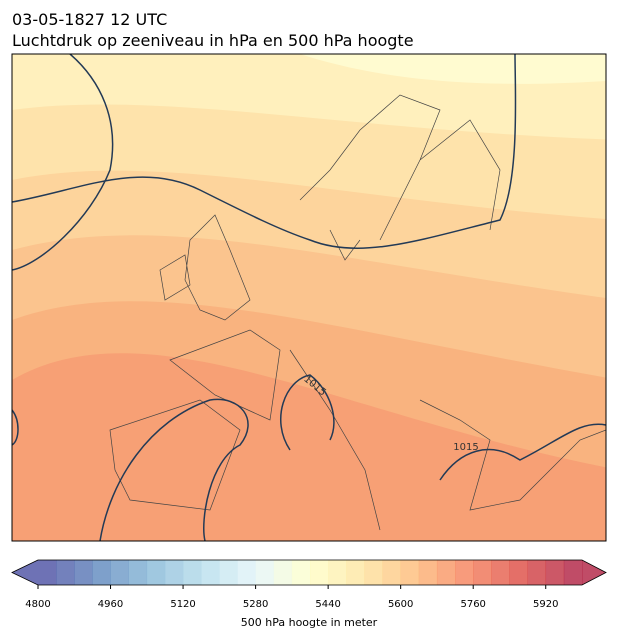 The height and width of the screenshot is (643, 618). I want to click on colorbar-tick-label: 5600, so click(400, 604).